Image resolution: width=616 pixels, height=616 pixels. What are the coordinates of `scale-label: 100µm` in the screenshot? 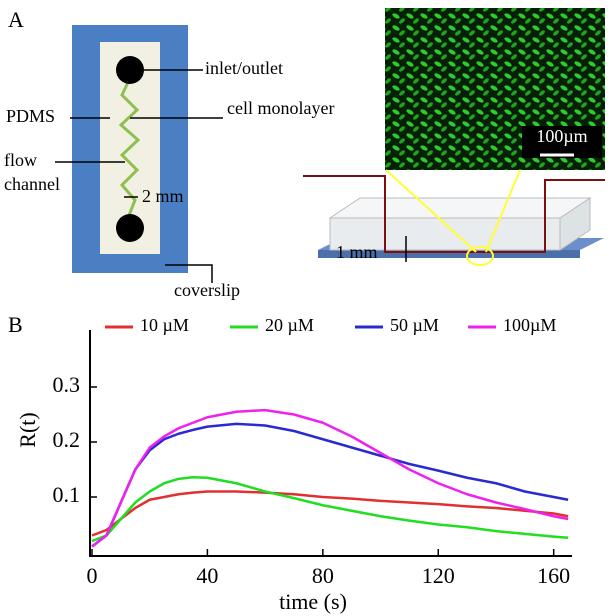 It's located at (561, 136).